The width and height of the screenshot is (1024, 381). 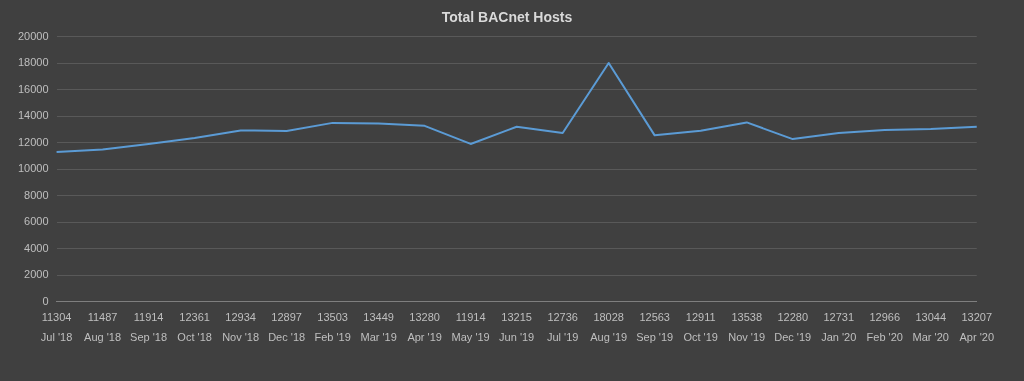 What do you see at coordinates (976, 337) in the screenshot?
I see `x-tick-label: Apr '20` at bounding box center [976, 337].